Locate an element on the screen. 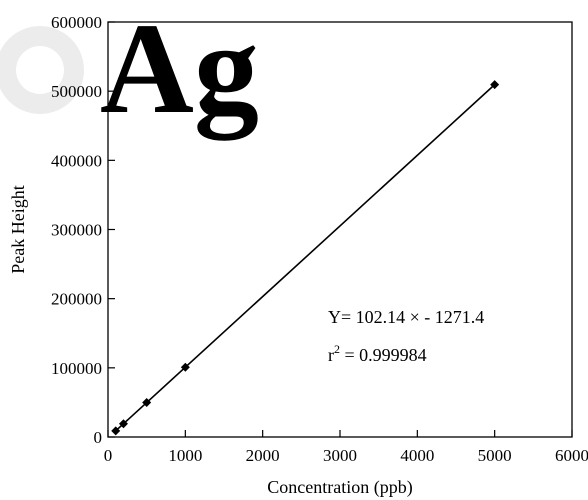 Image resolution: width=588 pixels, height=500 pixels. y-axis: 0 100000 200000 300000 400000 500000 600000 is located at coordinates (83, 230).